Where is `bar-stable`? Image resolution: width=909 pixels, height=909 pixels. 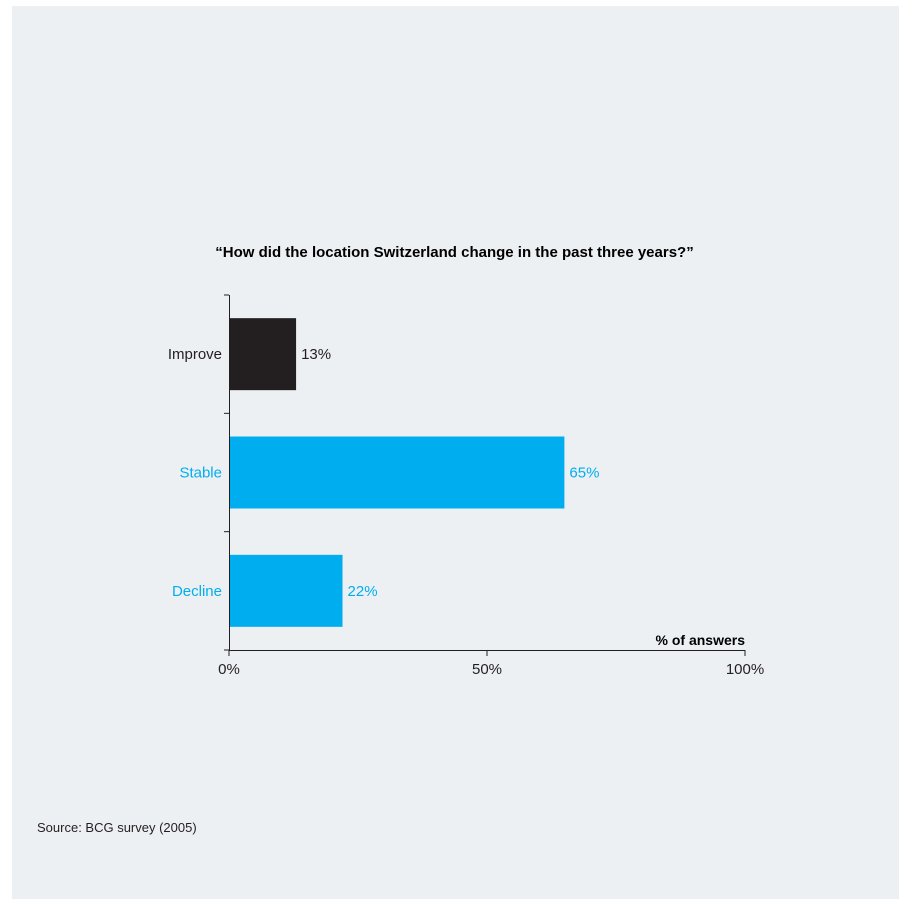
bar-stable is located at coordinates (397, 472).